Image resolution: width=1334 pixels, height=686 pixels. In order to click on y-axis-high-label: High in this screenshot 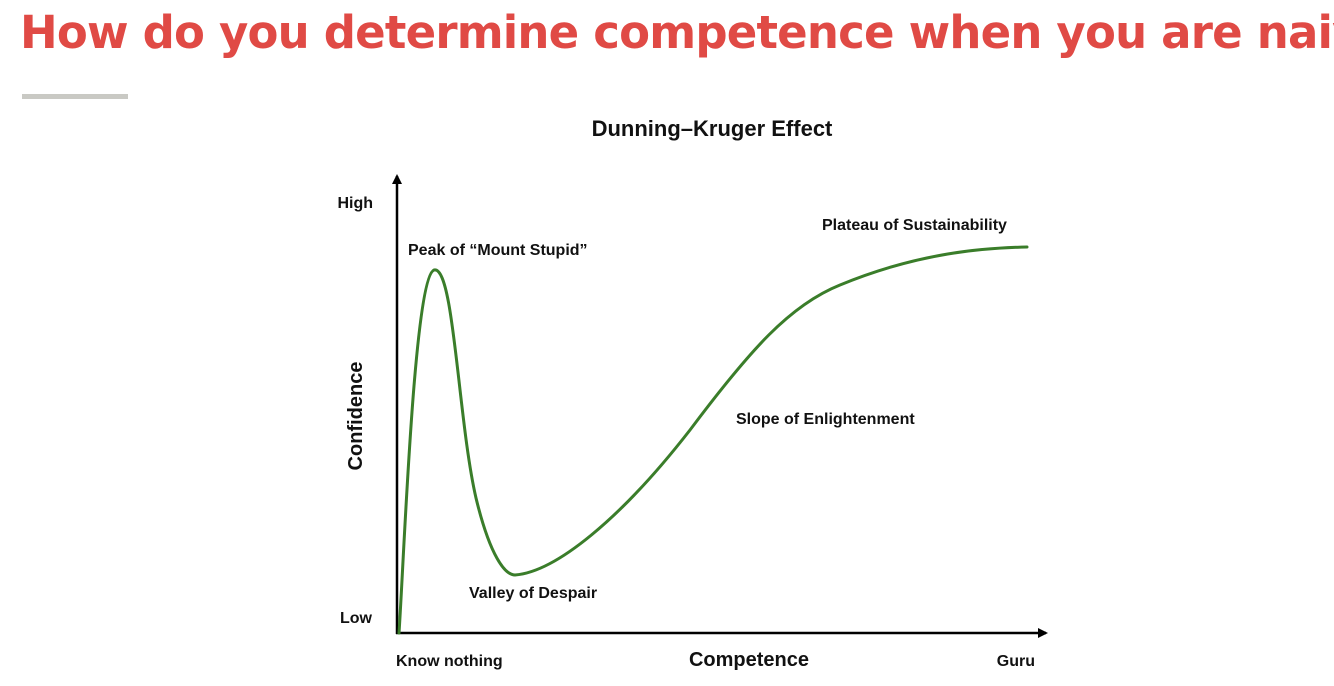, I will do `click(355, 203)`.